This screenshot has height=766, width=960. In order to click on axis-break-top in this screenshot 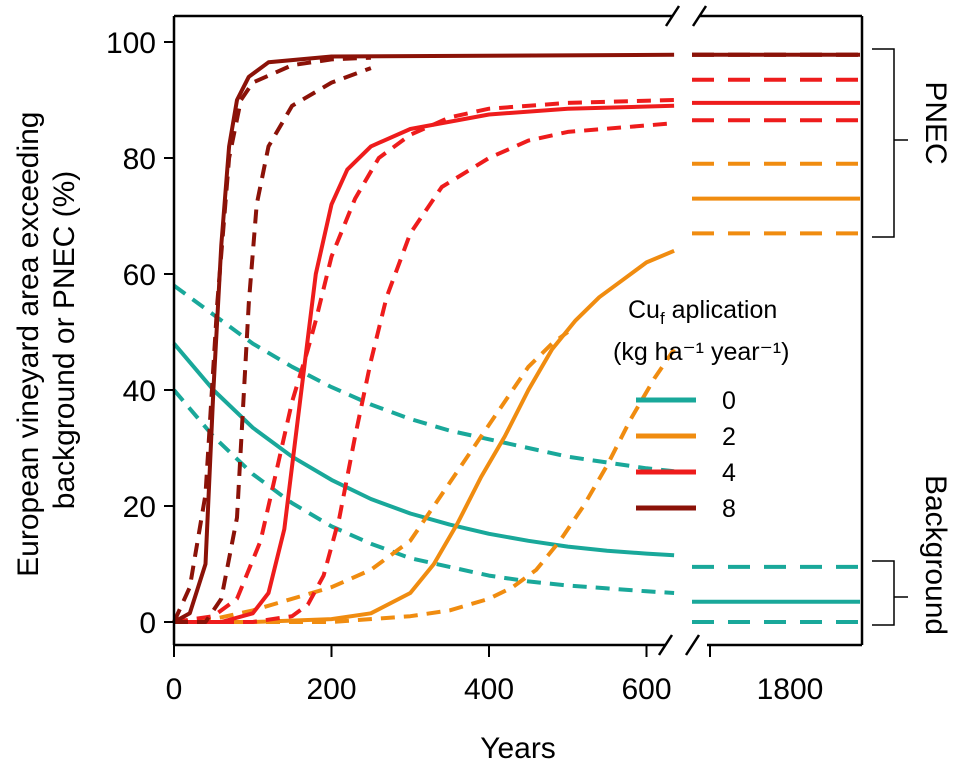, I will do `click(686, 16)`.